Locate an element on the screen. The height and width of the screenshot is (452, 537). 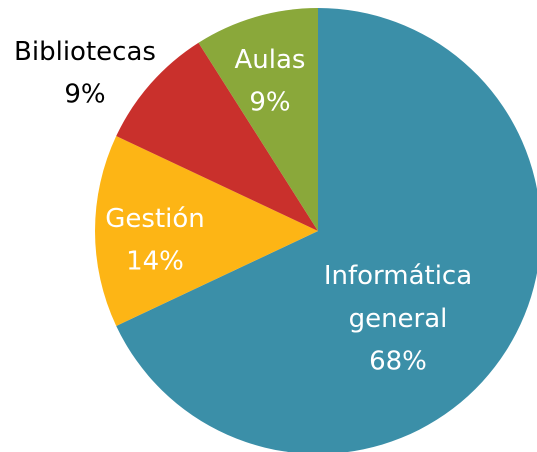
slice-label: Informática general is located at coordinates (398, 297).